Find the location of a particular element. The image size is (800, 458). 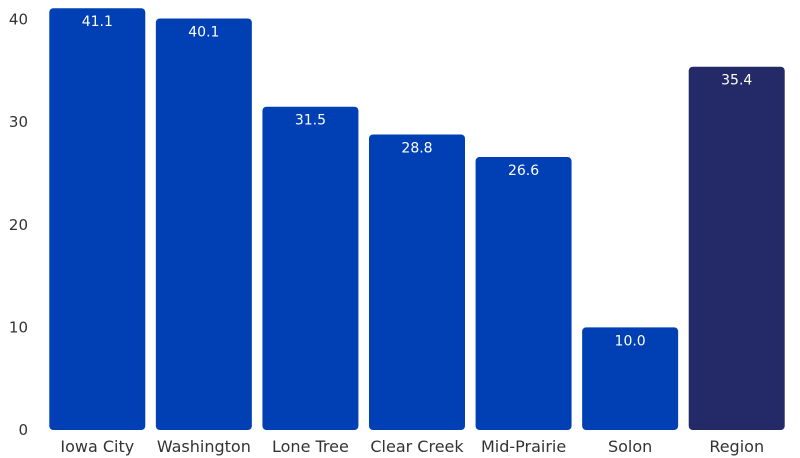

bar-washington is located at coordinates (203, 224).